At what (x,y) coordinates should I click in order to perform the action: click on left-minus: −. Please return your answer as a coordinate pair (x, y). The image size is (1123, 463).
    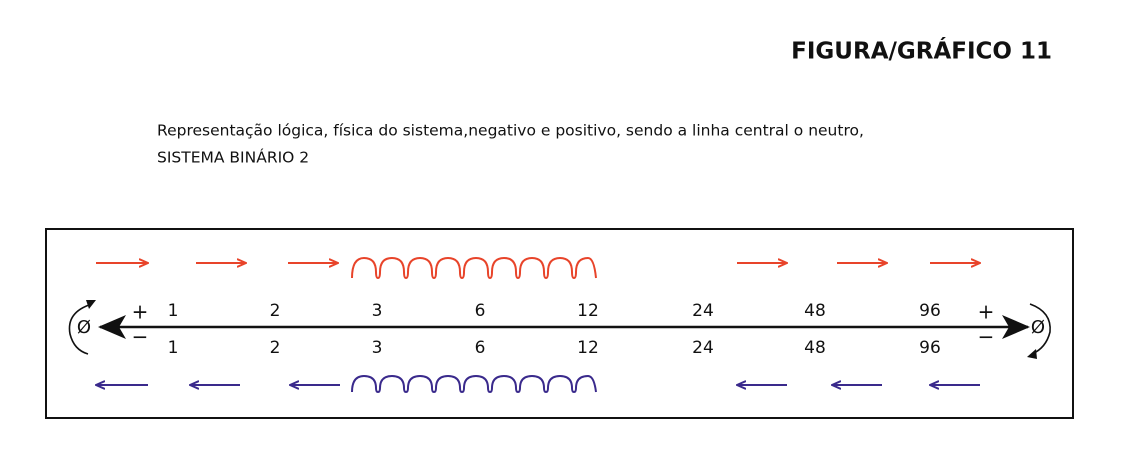
    Looking at the image, I should click on (140, 337).